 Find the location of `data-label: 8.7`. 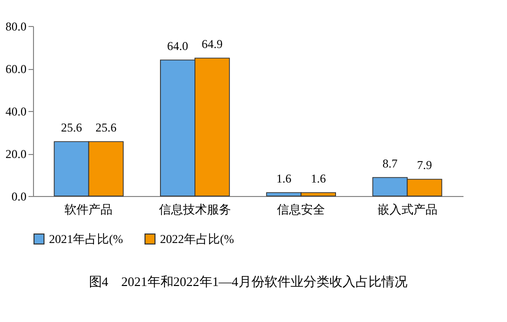

data-label: 8.7 is located at coordinates (390, 163).